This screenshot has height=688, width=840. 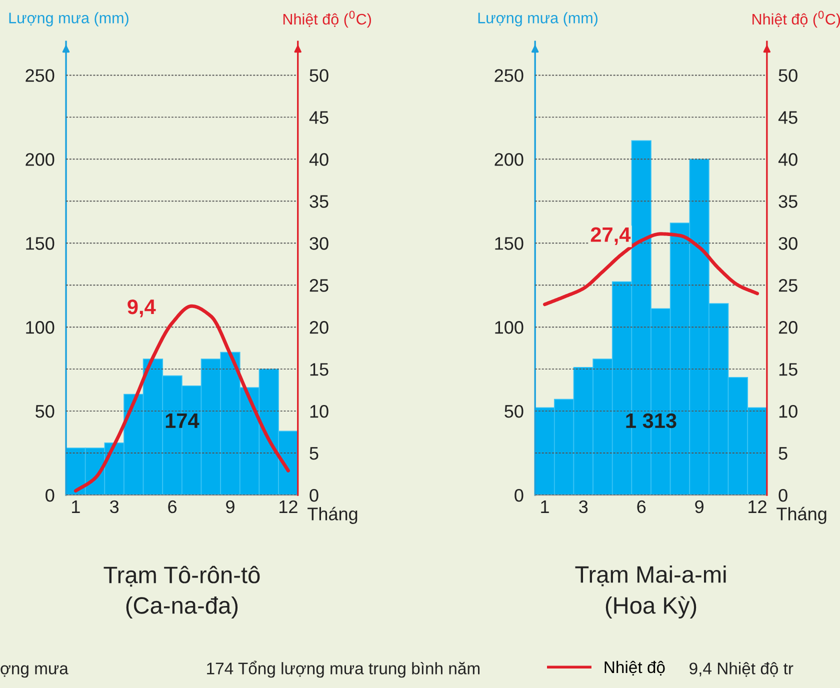 I want to click on text: 9,4 Nhiệt độ tr, so click(x=742, y=669).